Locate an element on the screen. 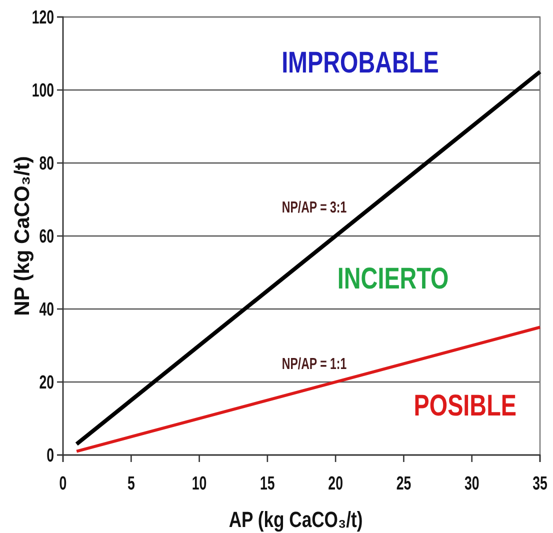 The image size is (553, 533). x-tick-label: 25 is located at coordinates (404, 483).